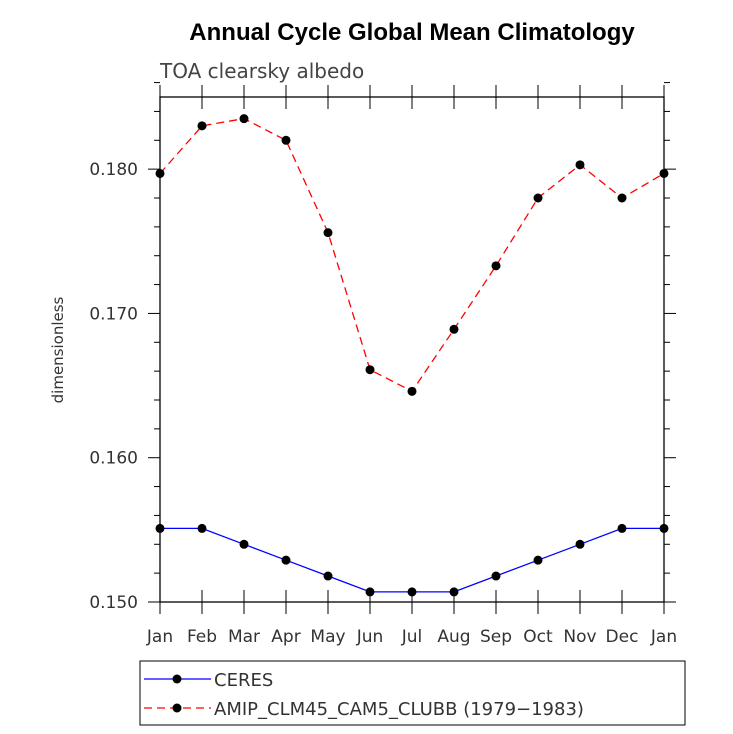  Describe the element at coordinates (113, 386) in the screenshot. I see `y-tick-labels: 0.150 0.160 0.170 0.180` at that location.